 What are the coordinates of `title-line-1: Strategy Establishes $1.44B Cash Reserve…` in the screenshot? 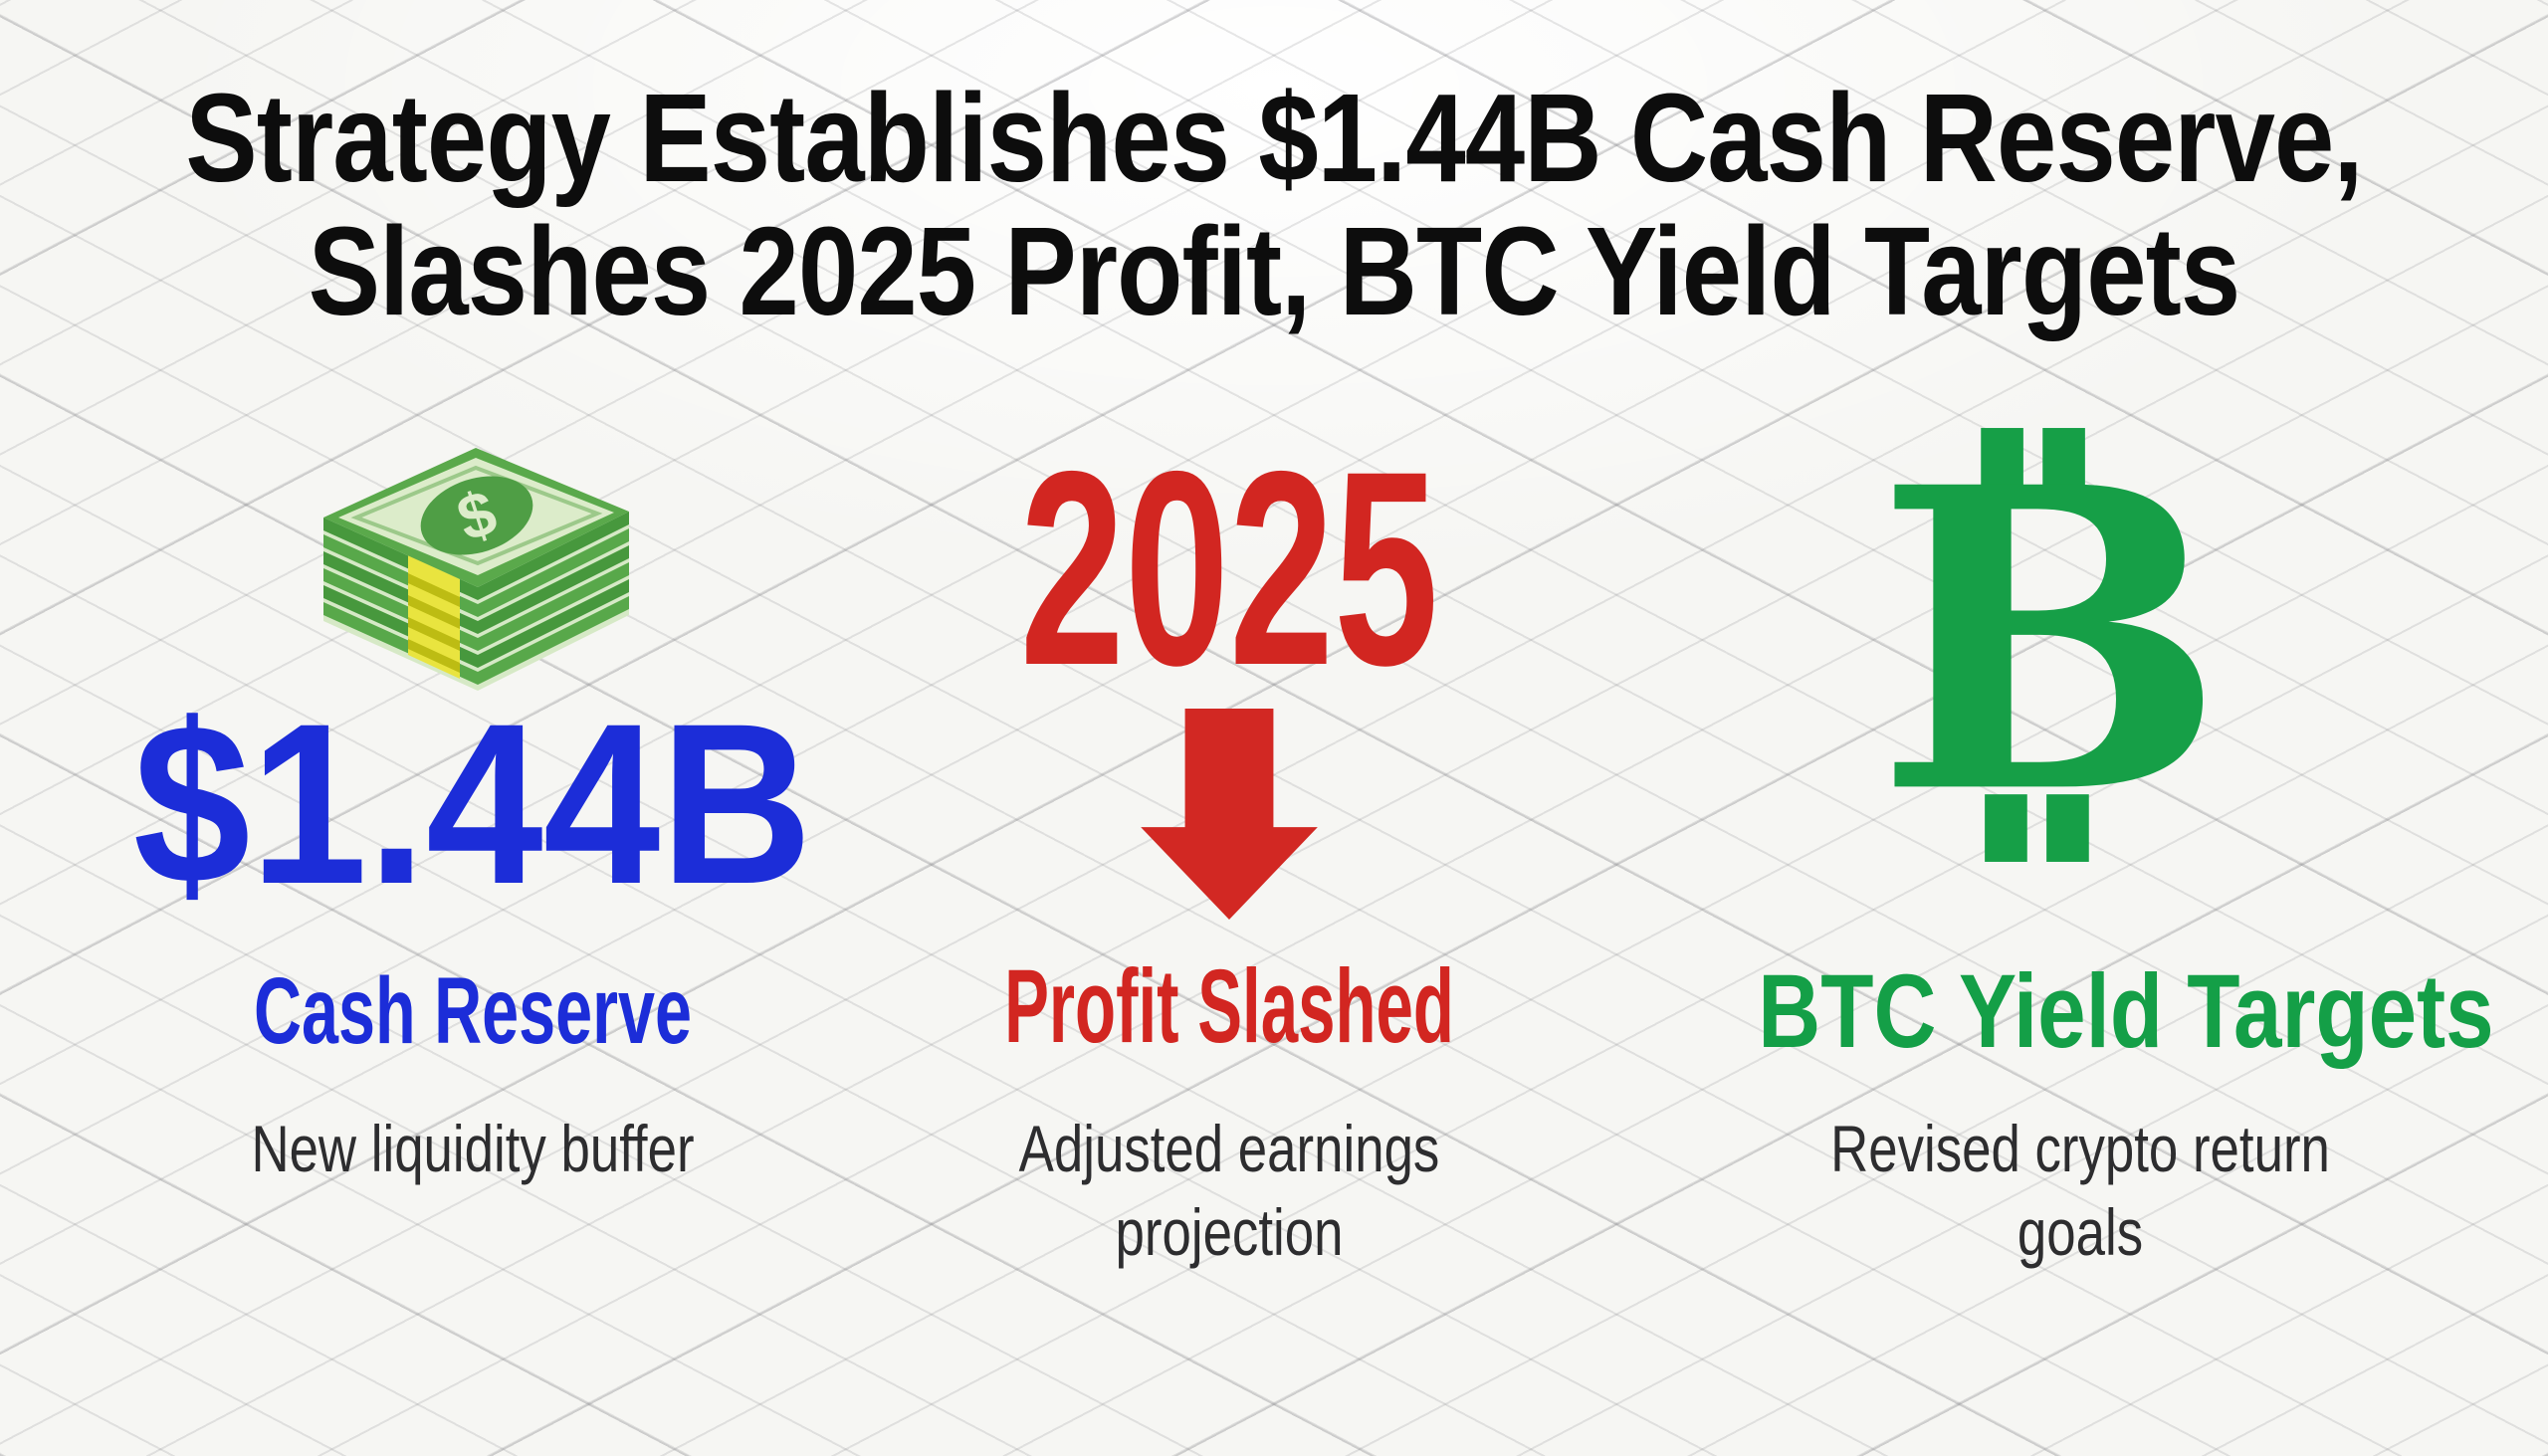 It's located at (1274, 138).